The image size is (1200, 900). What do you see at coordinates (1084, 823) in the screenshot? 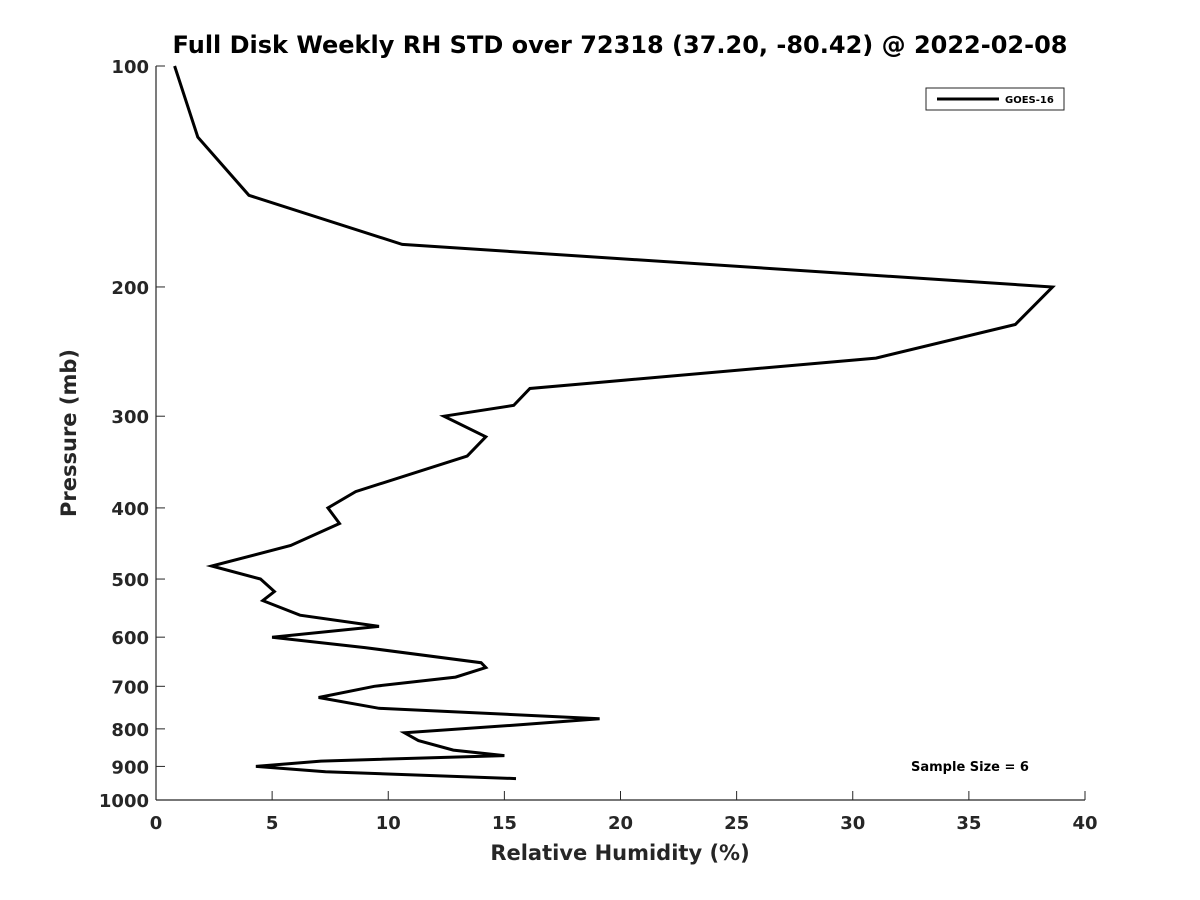
I see `x-tick-label: 40` at bounding box center [1084, 823].